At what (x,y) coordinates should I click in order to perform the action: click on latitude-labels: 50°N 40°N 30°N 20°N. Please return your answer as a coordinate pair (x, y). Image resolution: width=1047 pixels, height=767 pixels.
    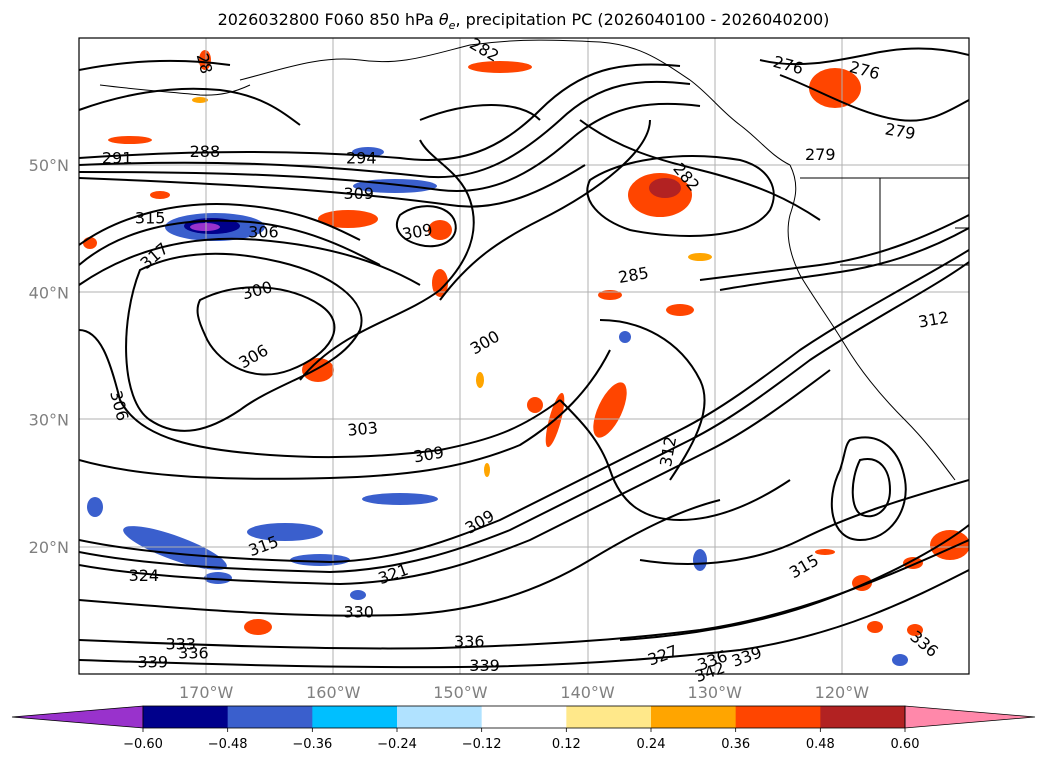
    Looking at the image, I should click on (49, 356).